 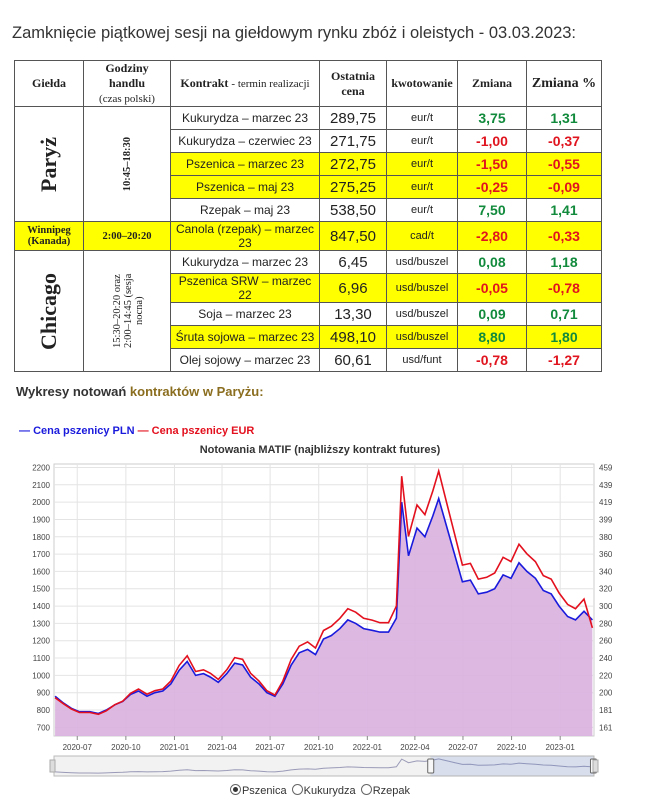 I want to click on radio-pszenica: Pszenica, so click(x=258, y=790).